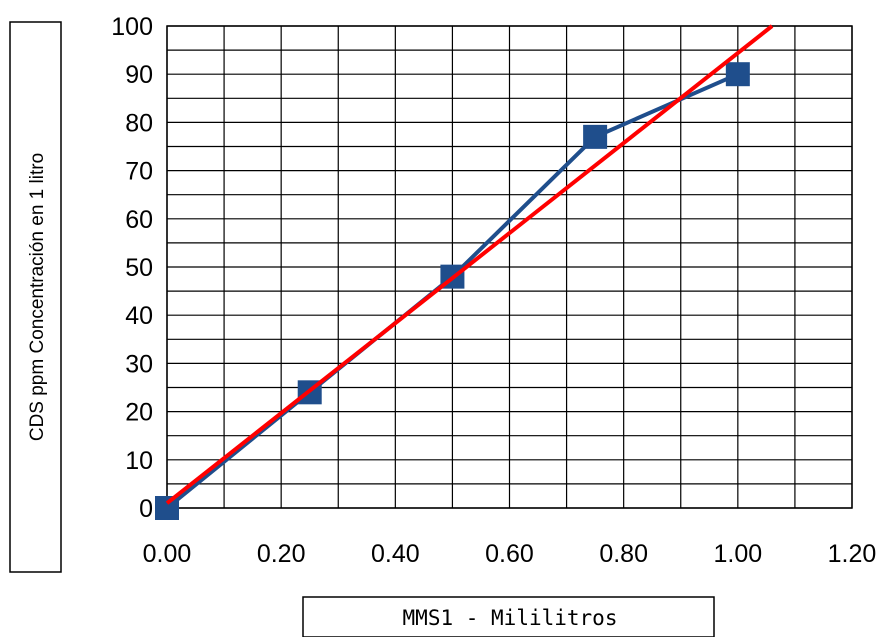 The height and width of the screenshot is (637, 890). I want to click on y-tick-label: 50, so click(139, 268).